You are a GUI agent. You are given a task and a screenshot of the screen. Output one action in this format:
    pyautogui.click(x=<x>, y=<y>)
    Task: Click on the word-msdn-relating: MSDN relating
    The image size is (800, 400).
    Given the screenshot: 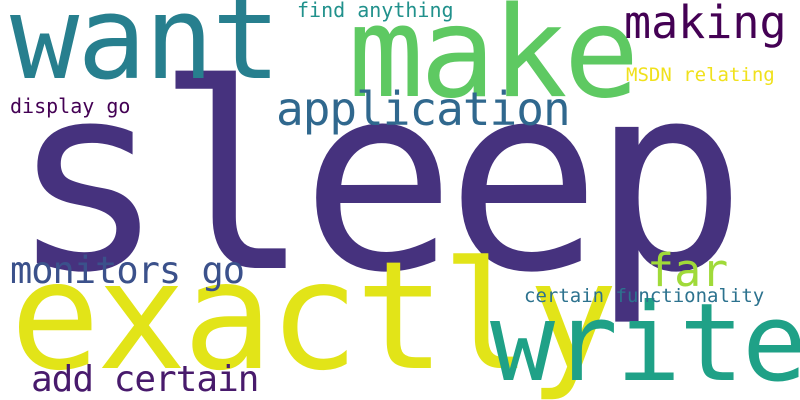 What is the action you would take?
    pyautogui.click(x=700, y=75)
    